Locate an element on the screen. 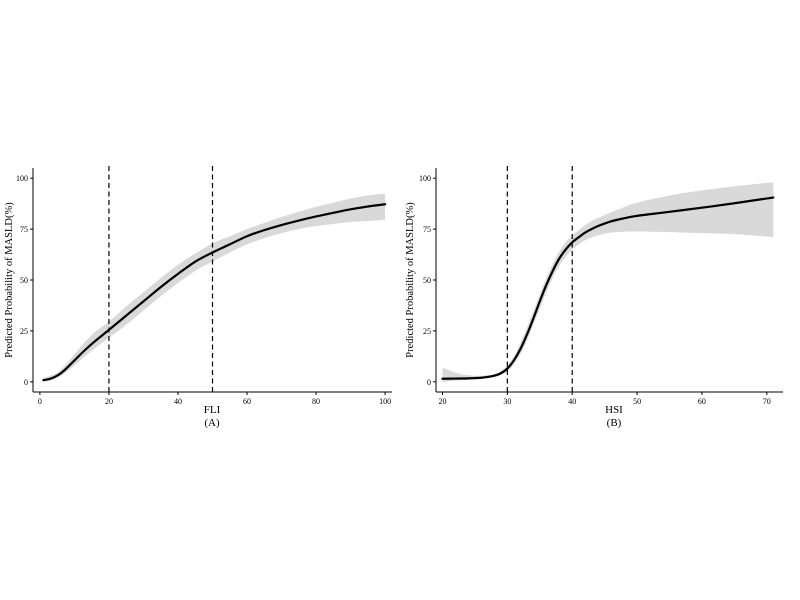 The image size is (800, 600). panel-b-x-tick-label-30: 30 is located at coordinates (507, 401).